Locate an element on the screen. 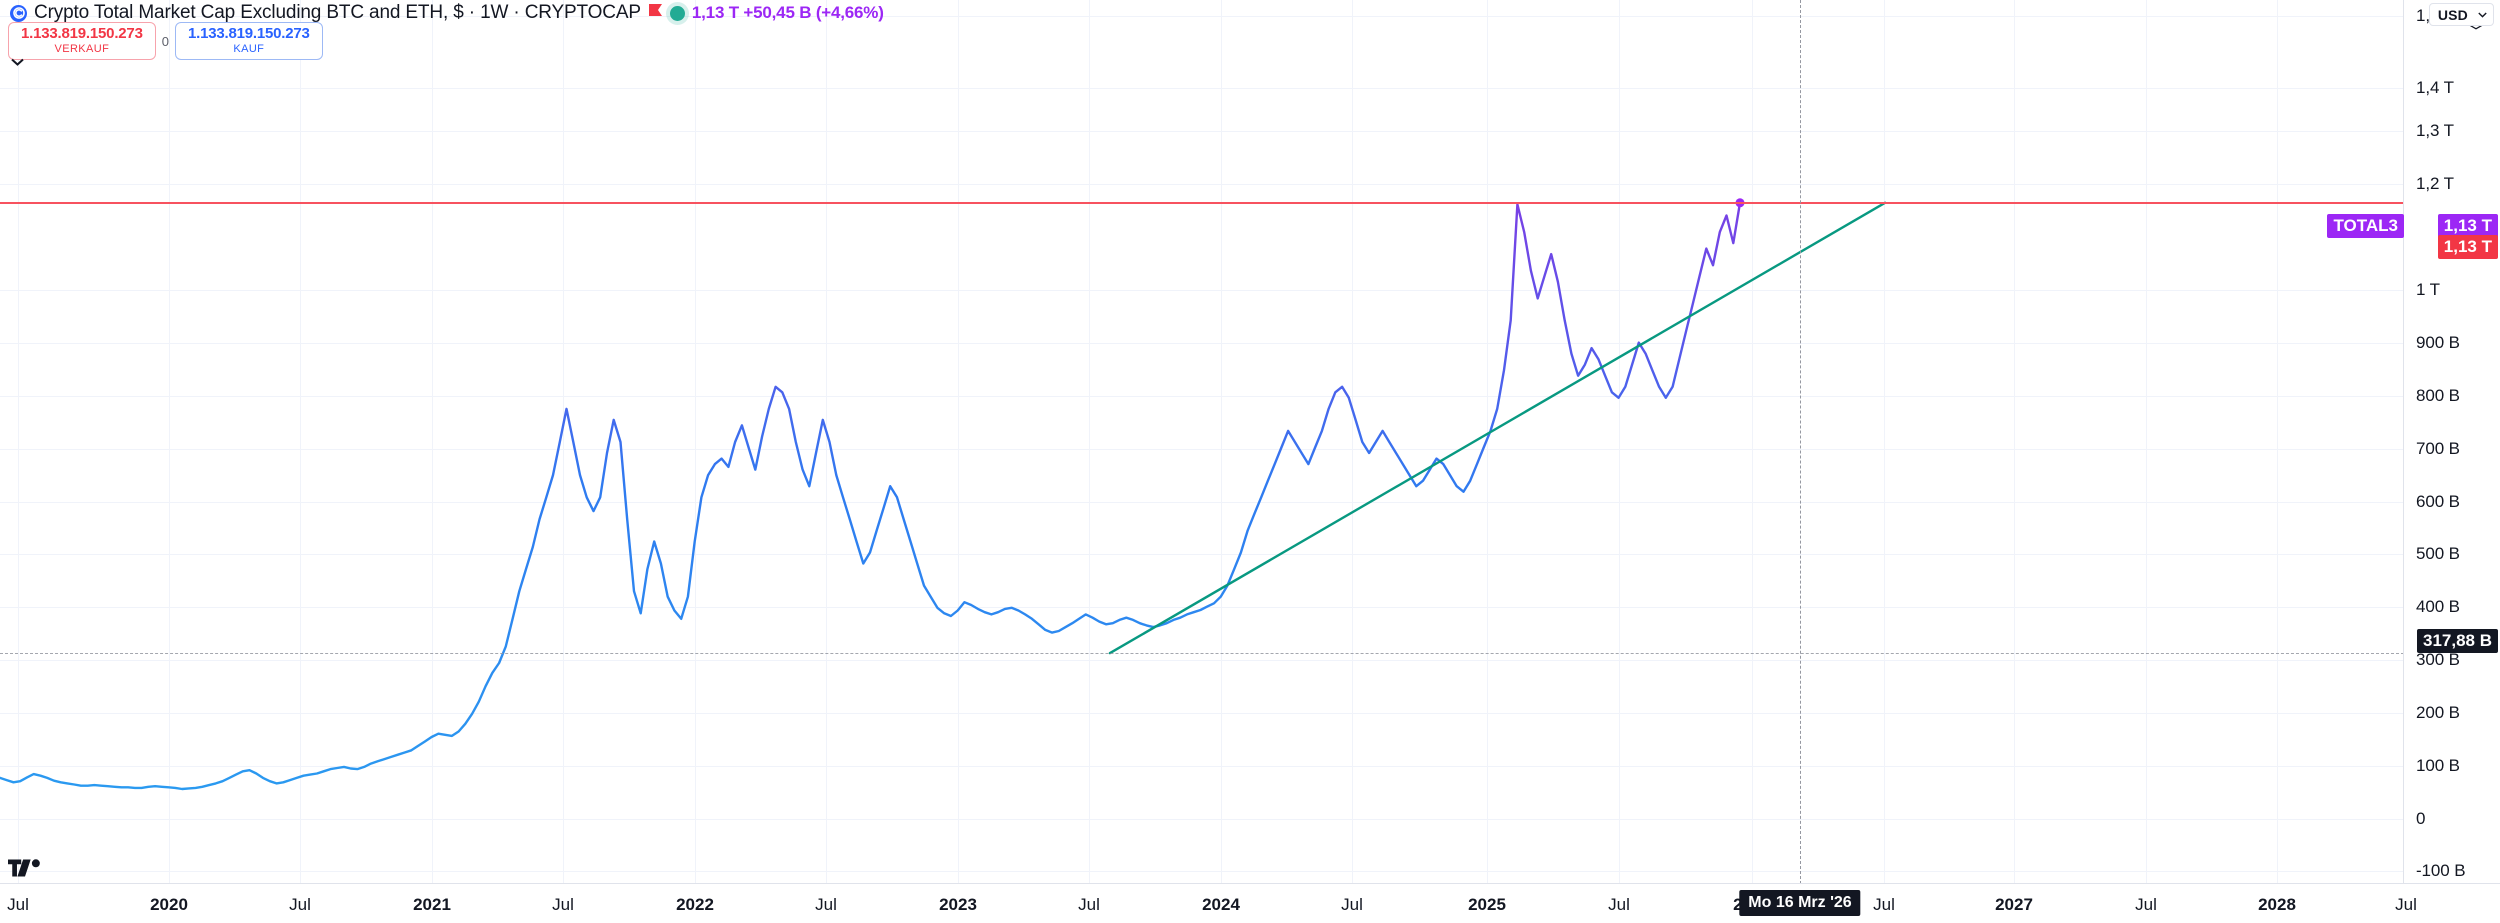  price-axis-tick: 500 B is located at coordinates (2438, 553).